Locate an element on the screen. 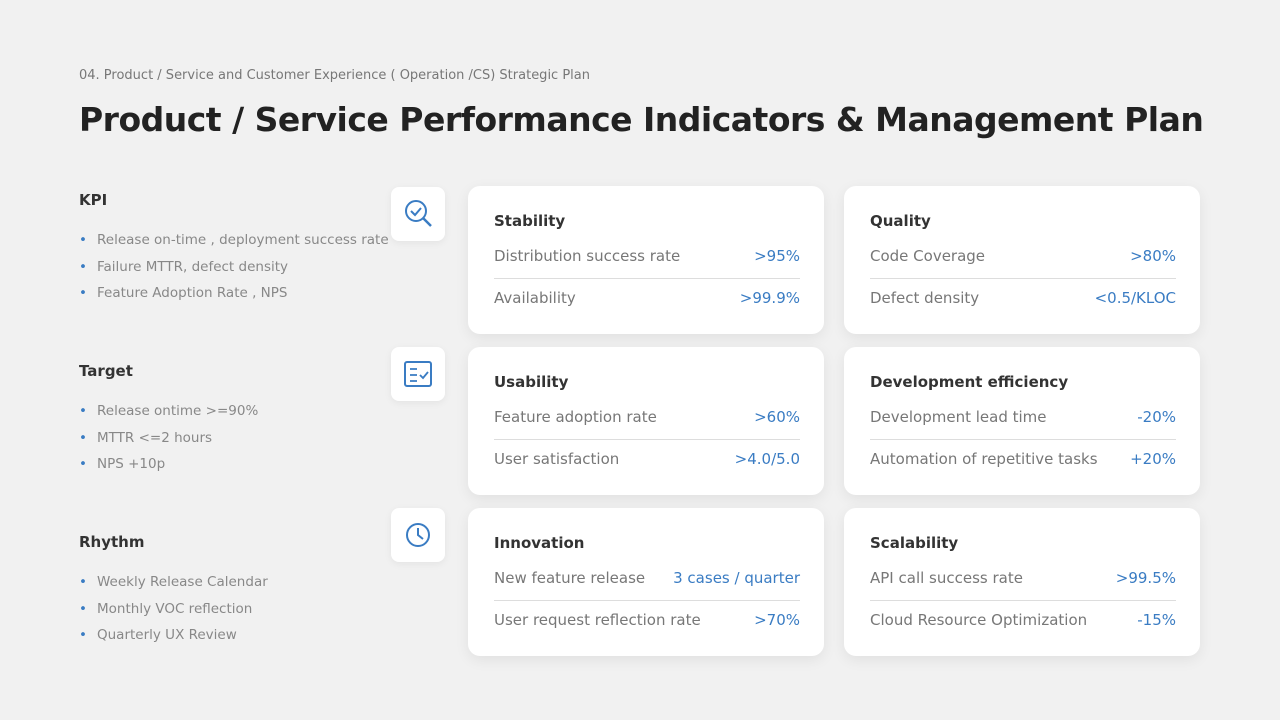  section-heading: Target is located at coordinates (106, 371).